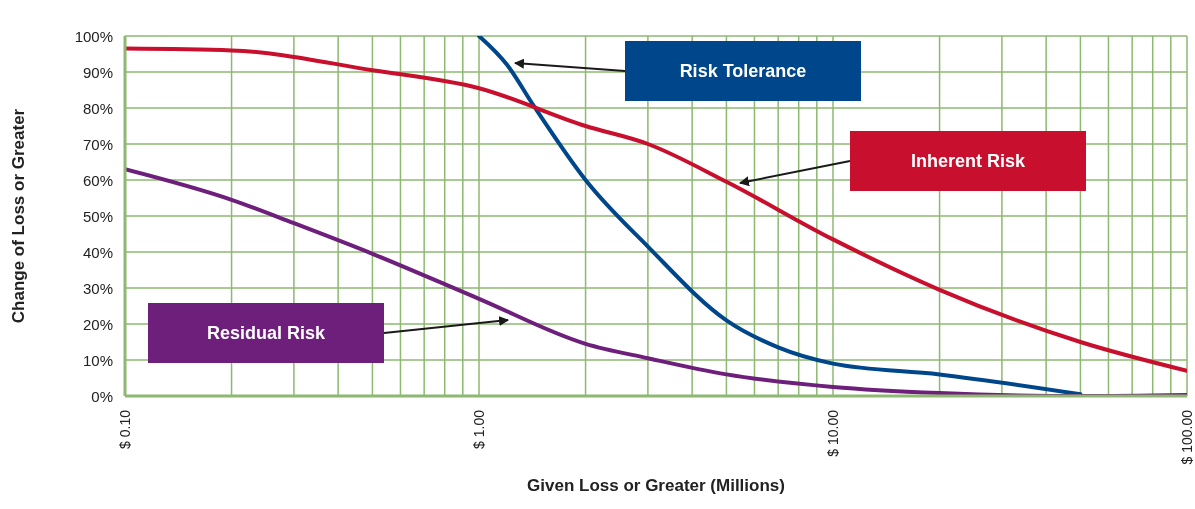  What do you see at coordinates (97, 360) in the screenshot?
I see `y-tick-label: 10%` at bounding box center [97, 360].